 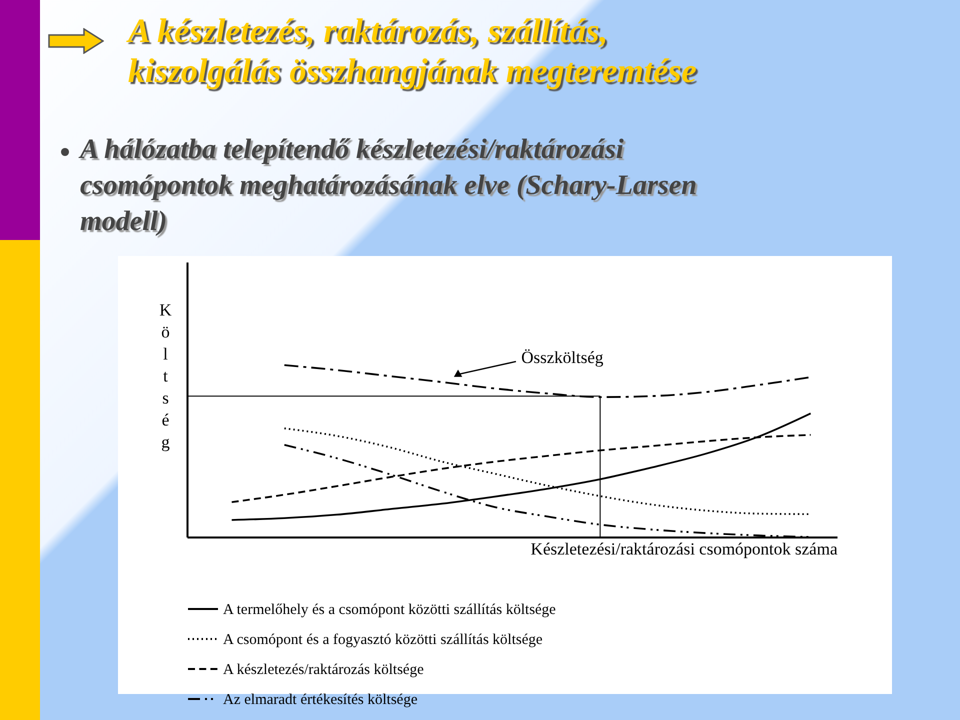 What do you see at coordinates (320, 700) in the screenshot?
I see `legend-label: Az elmaradt értékesítés költsége` at bounding box center [320, 700].